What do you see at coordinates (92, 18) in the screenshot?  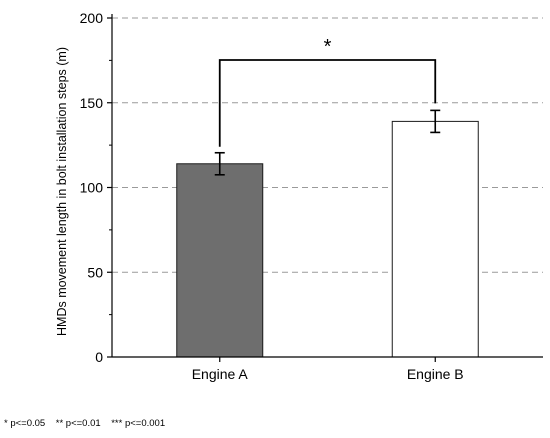 I see `y-tick-label: 200` at bounding box center [92, 18].